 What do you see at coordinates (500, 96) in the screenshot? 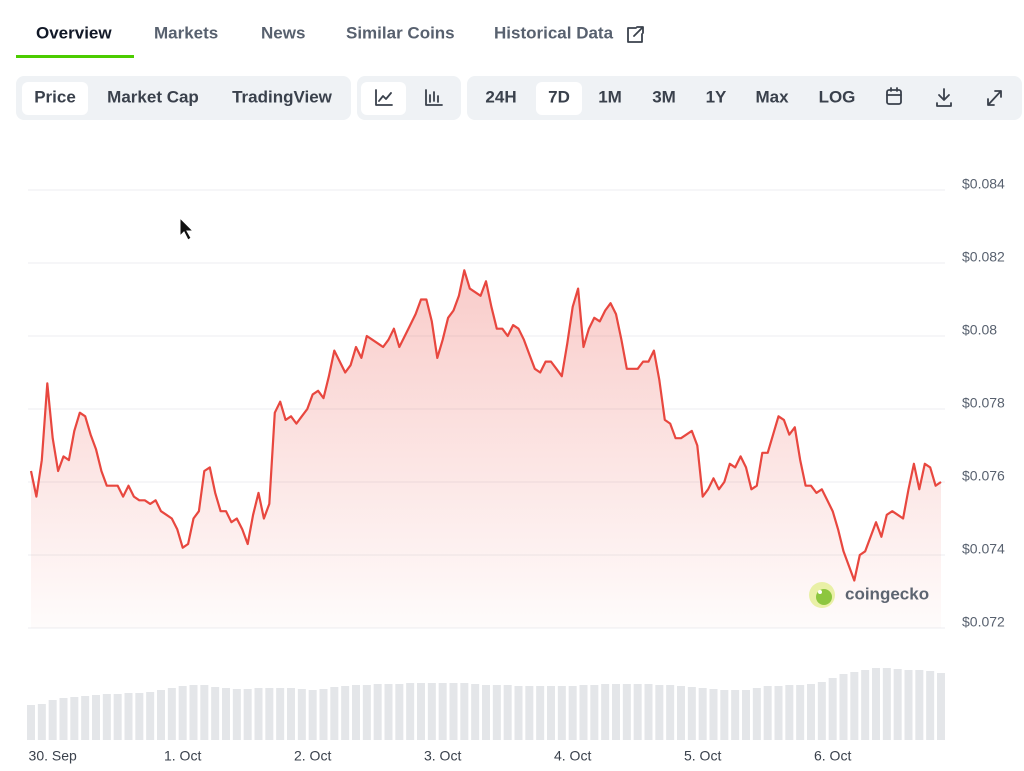
I see `range-button: 24H` at bounding box center [500, 96].